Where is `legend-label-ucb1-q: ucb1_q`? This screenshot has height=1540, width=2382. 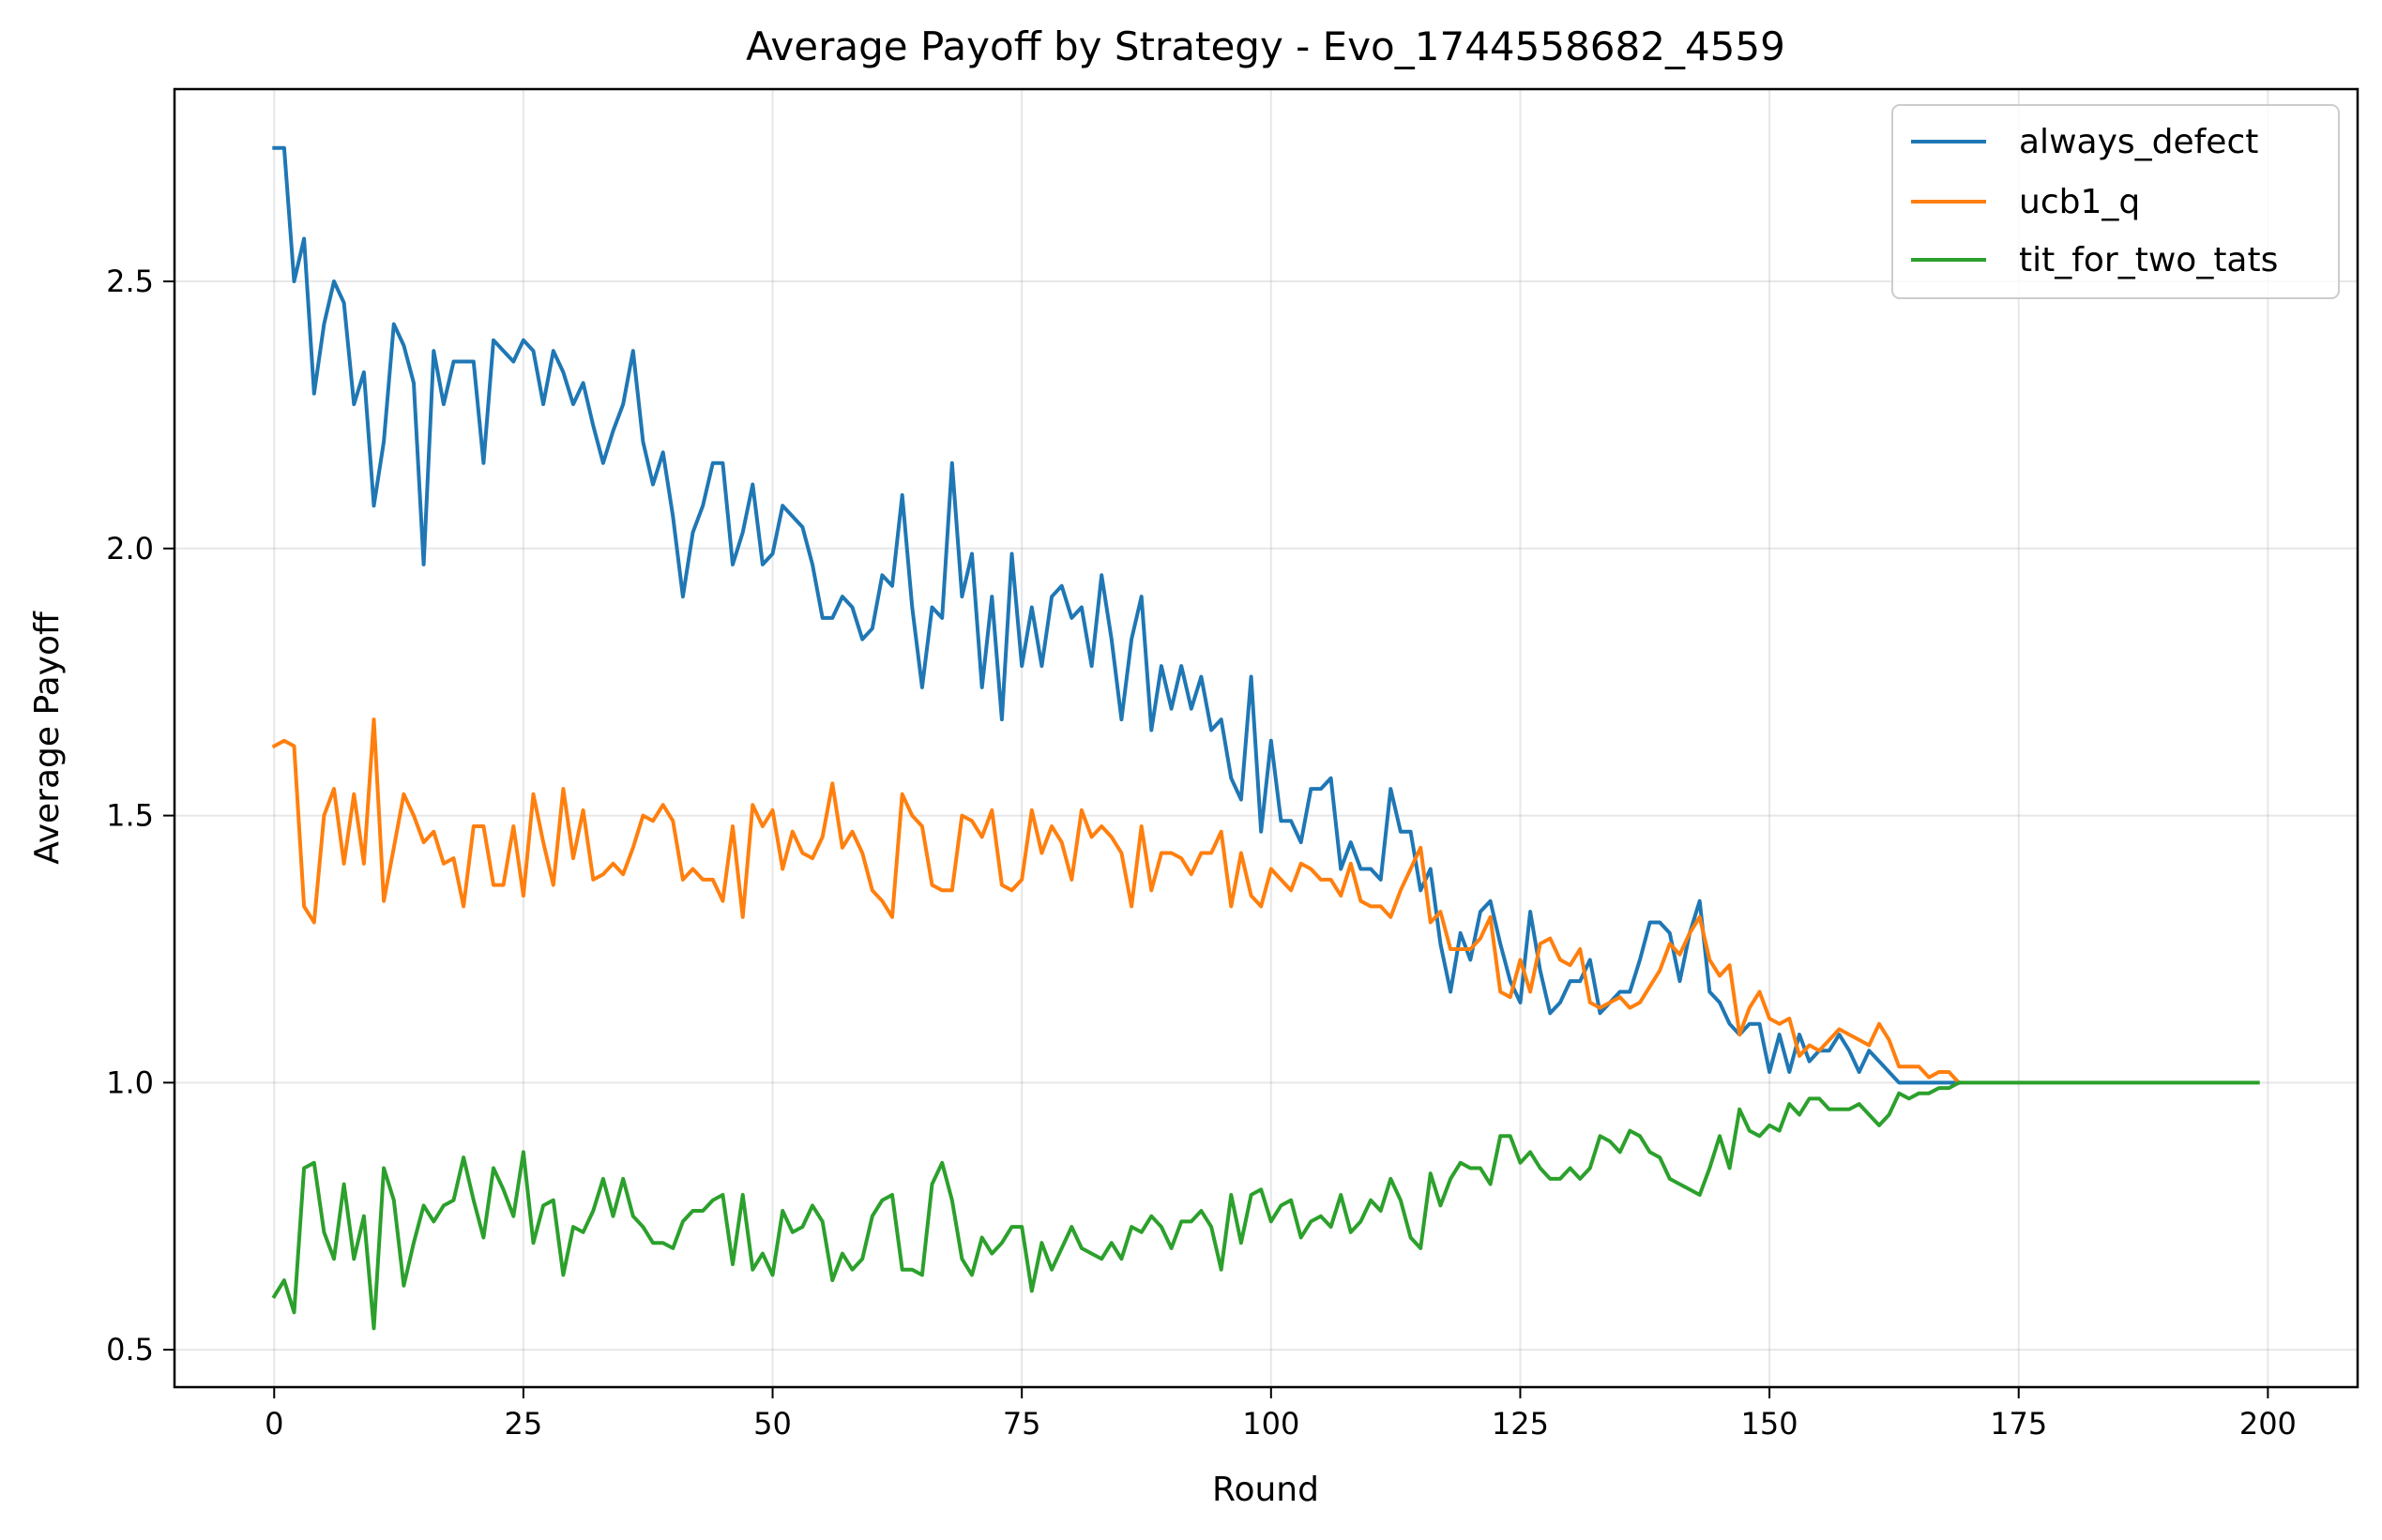 legend-label-ucb1-q: ucb1_q is located at coordinates (2079, 202).